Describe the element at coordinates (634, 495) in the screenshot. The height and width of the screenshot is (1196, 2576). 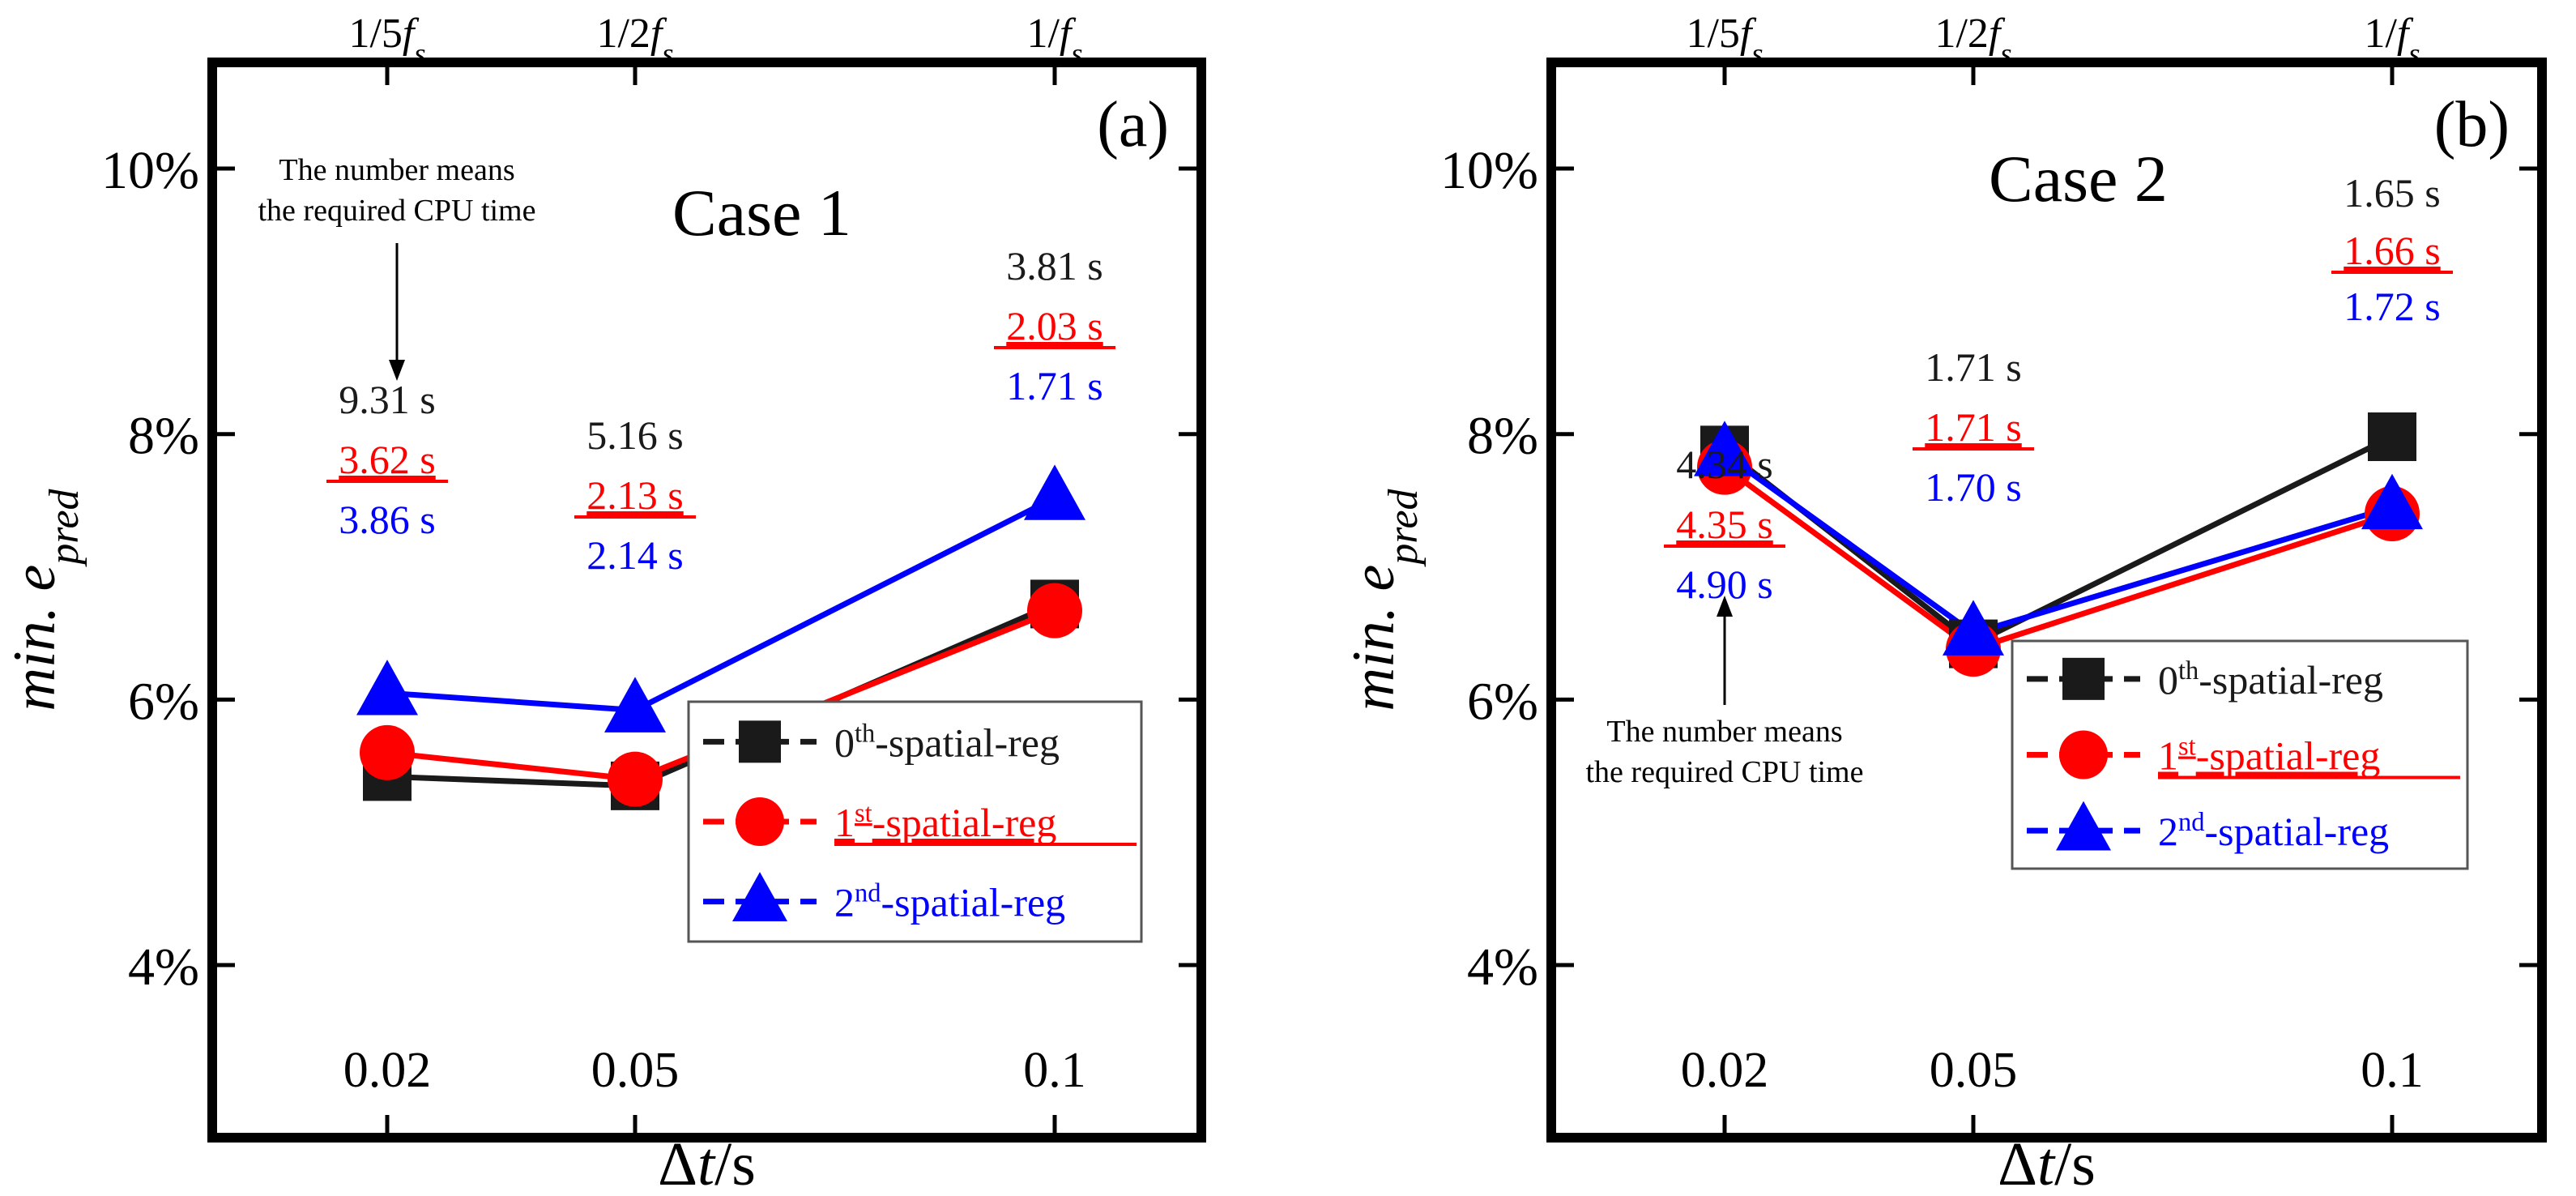
I see `cpu-time-label: 2.13 s` at that location.